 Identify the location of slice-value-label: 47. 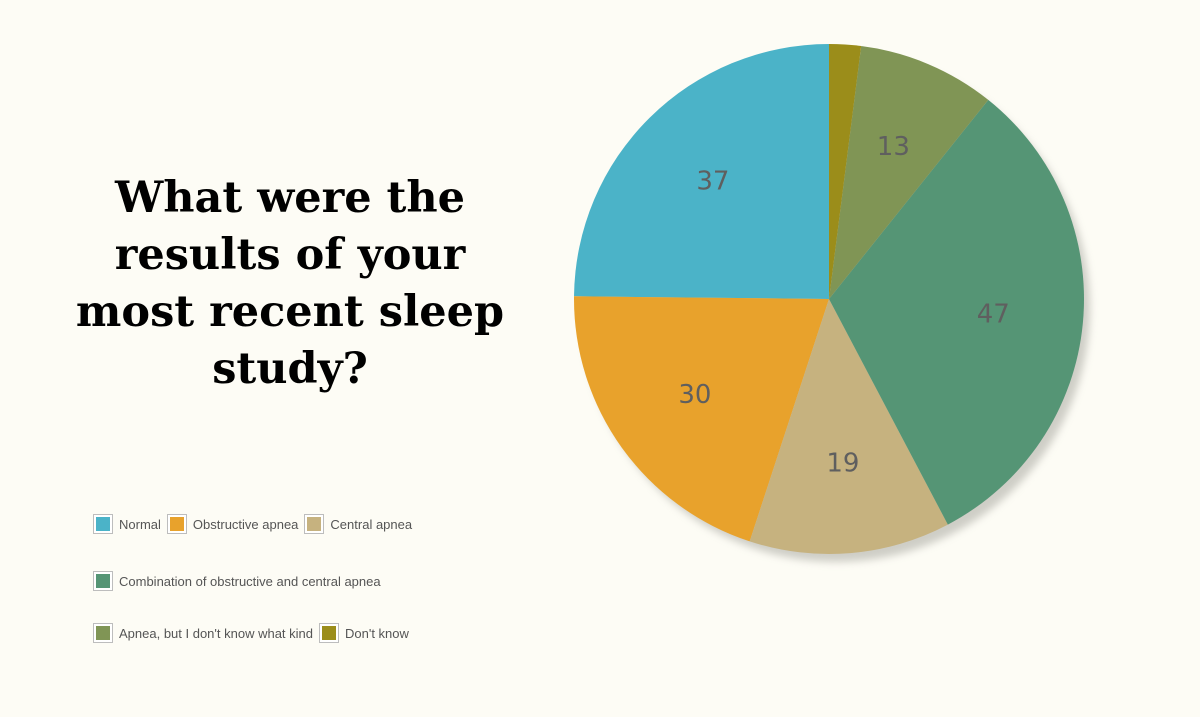
(993, 315).